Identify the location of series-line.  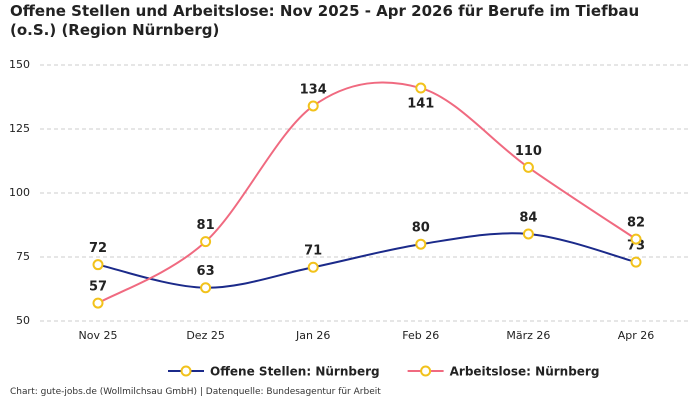
(367, 260).